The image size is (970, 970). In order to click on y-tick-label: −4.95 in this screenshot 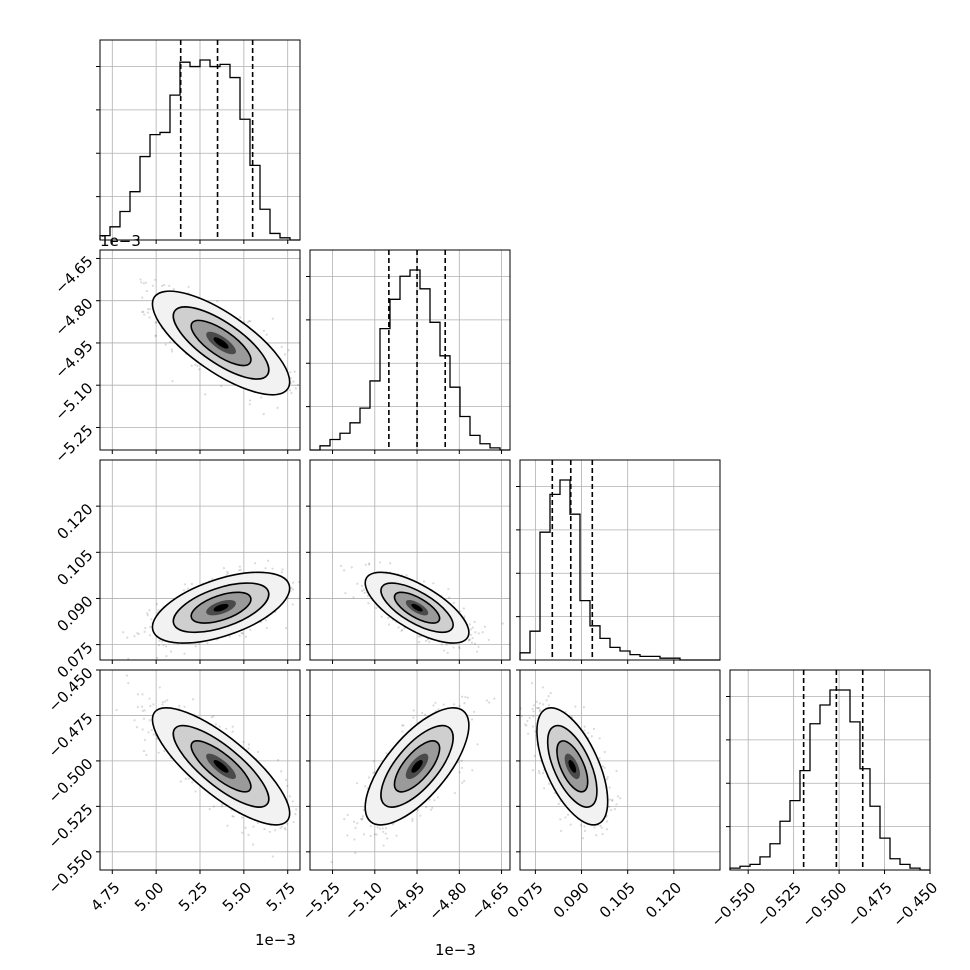, I will do `click(73, 359)`.